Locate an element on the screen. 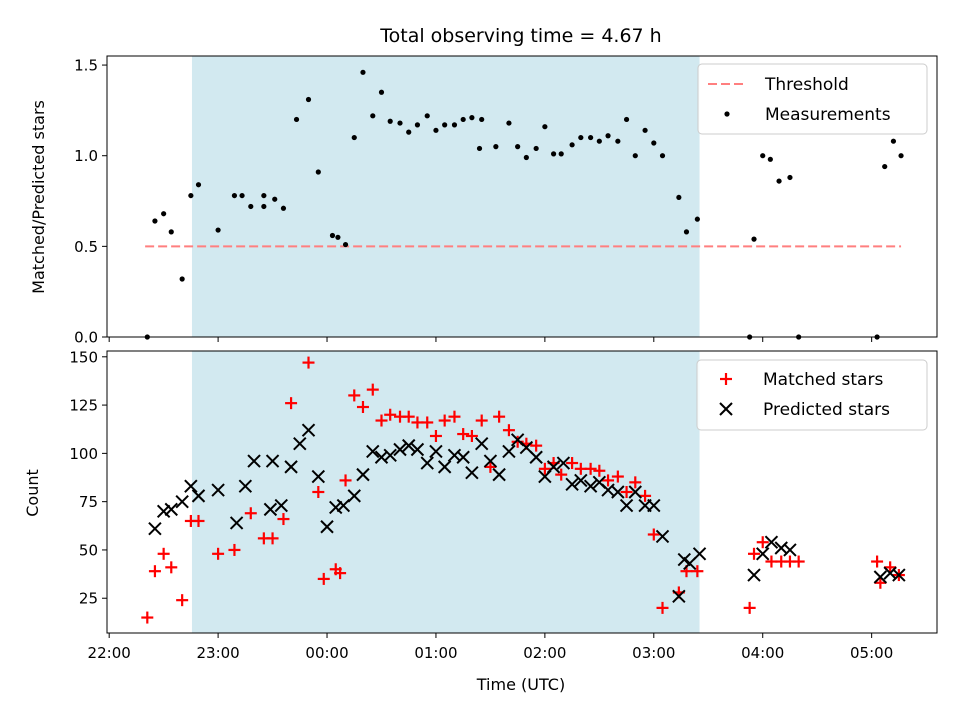 The height and width of the screenshot is (720, 960). legend-matched-label: Matched stars is located at coordinates (823, 380).